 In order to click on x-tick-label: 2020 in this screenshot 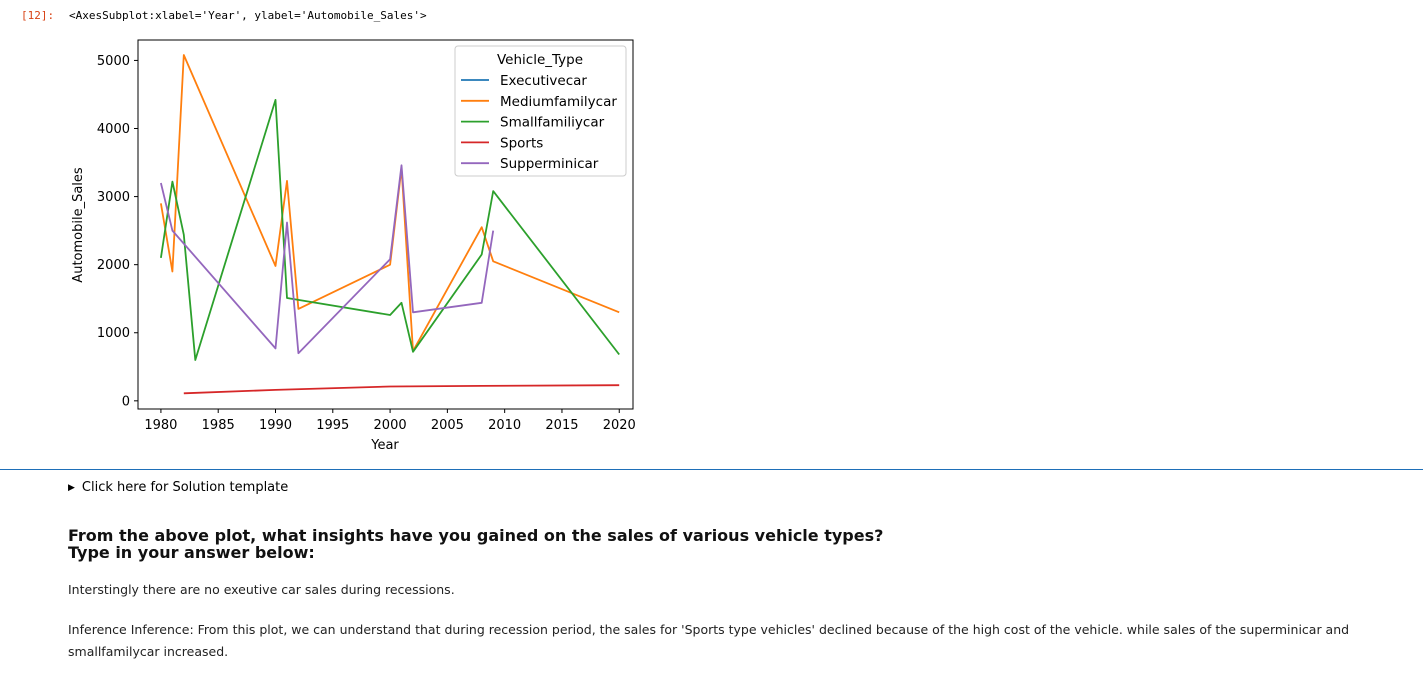, I will do `click(619, 425)`.